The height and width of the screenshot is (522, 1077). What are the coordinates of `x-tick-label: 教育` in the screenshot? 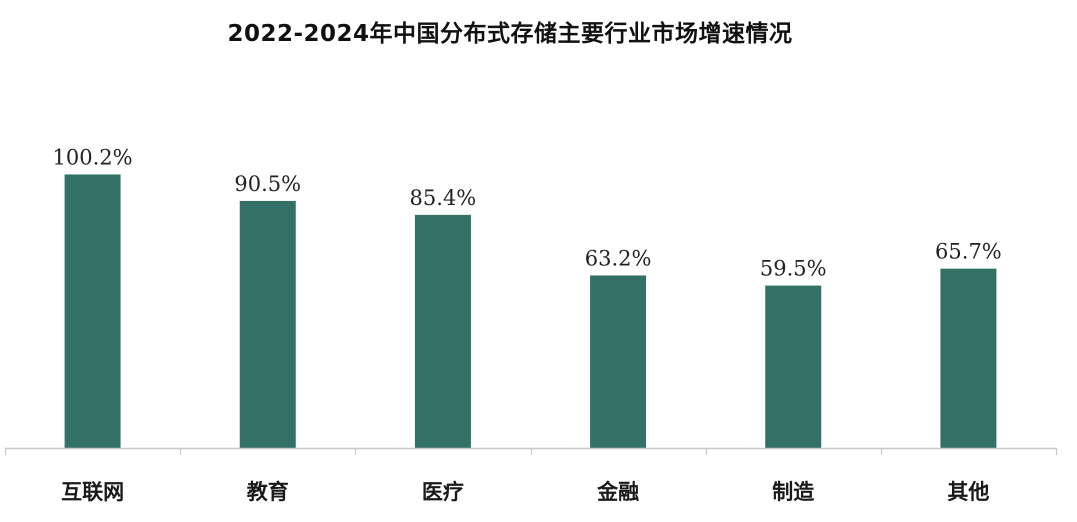 It's located at (268, 492).